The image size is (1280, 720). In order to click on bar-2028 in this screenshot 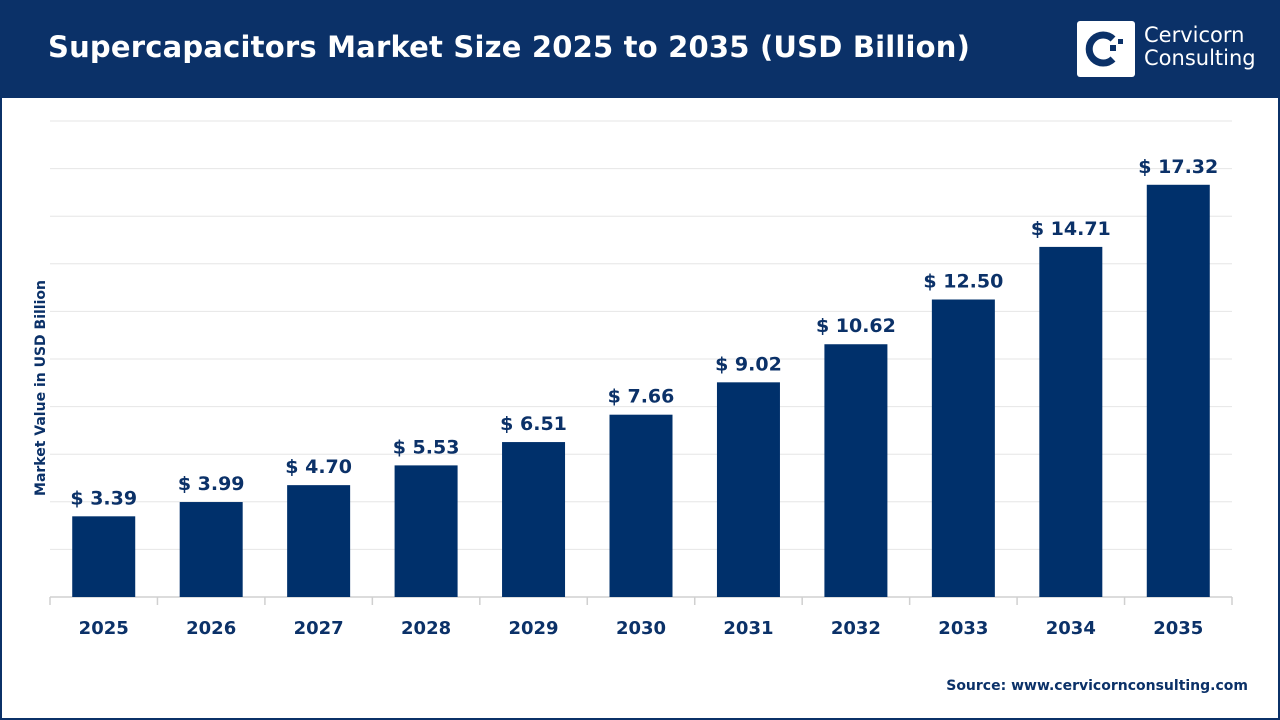, I will do `click(426, 531)`.